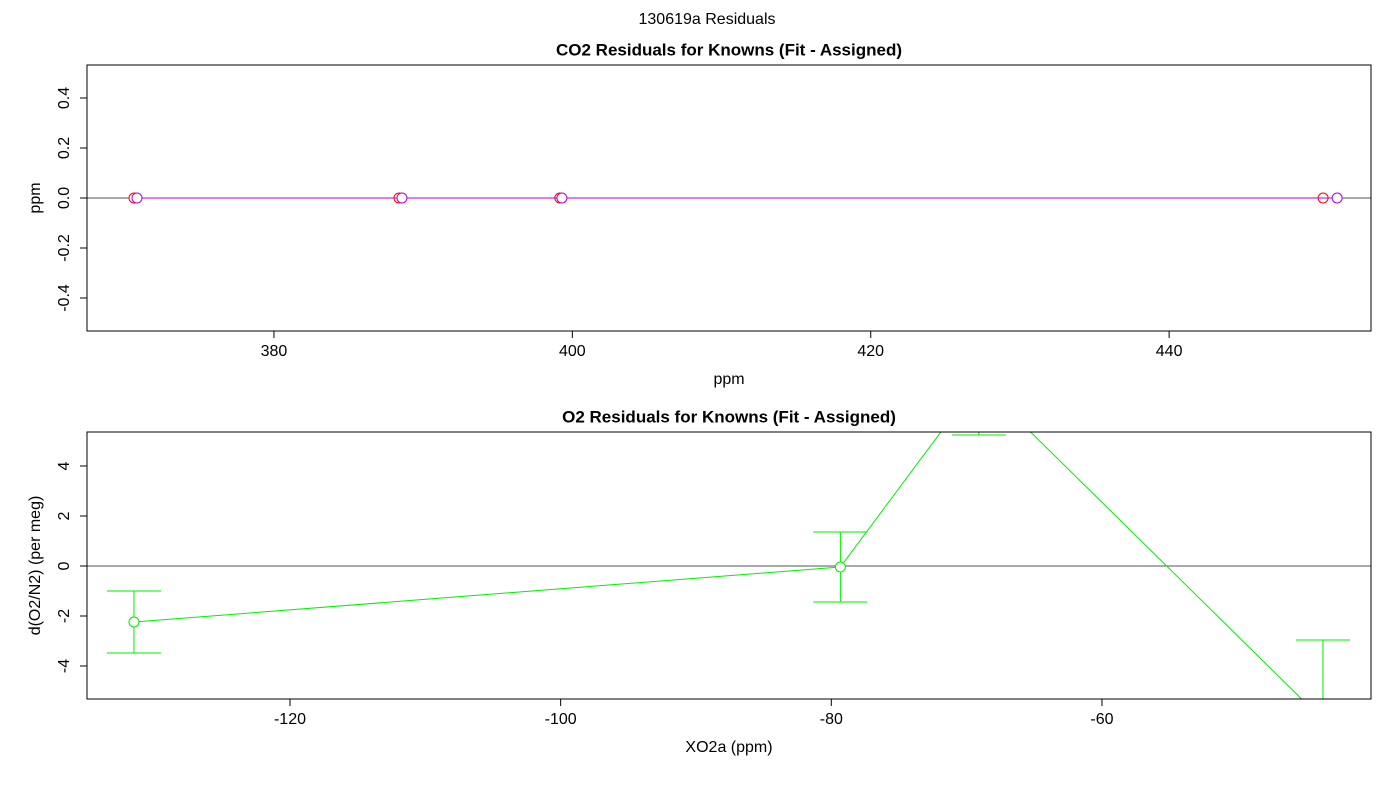 This screenshot has width=1400, height=800. Describe the element at coordinates (1169, 351) in the screenshot. I see `x-tick-label: 440` at that location.